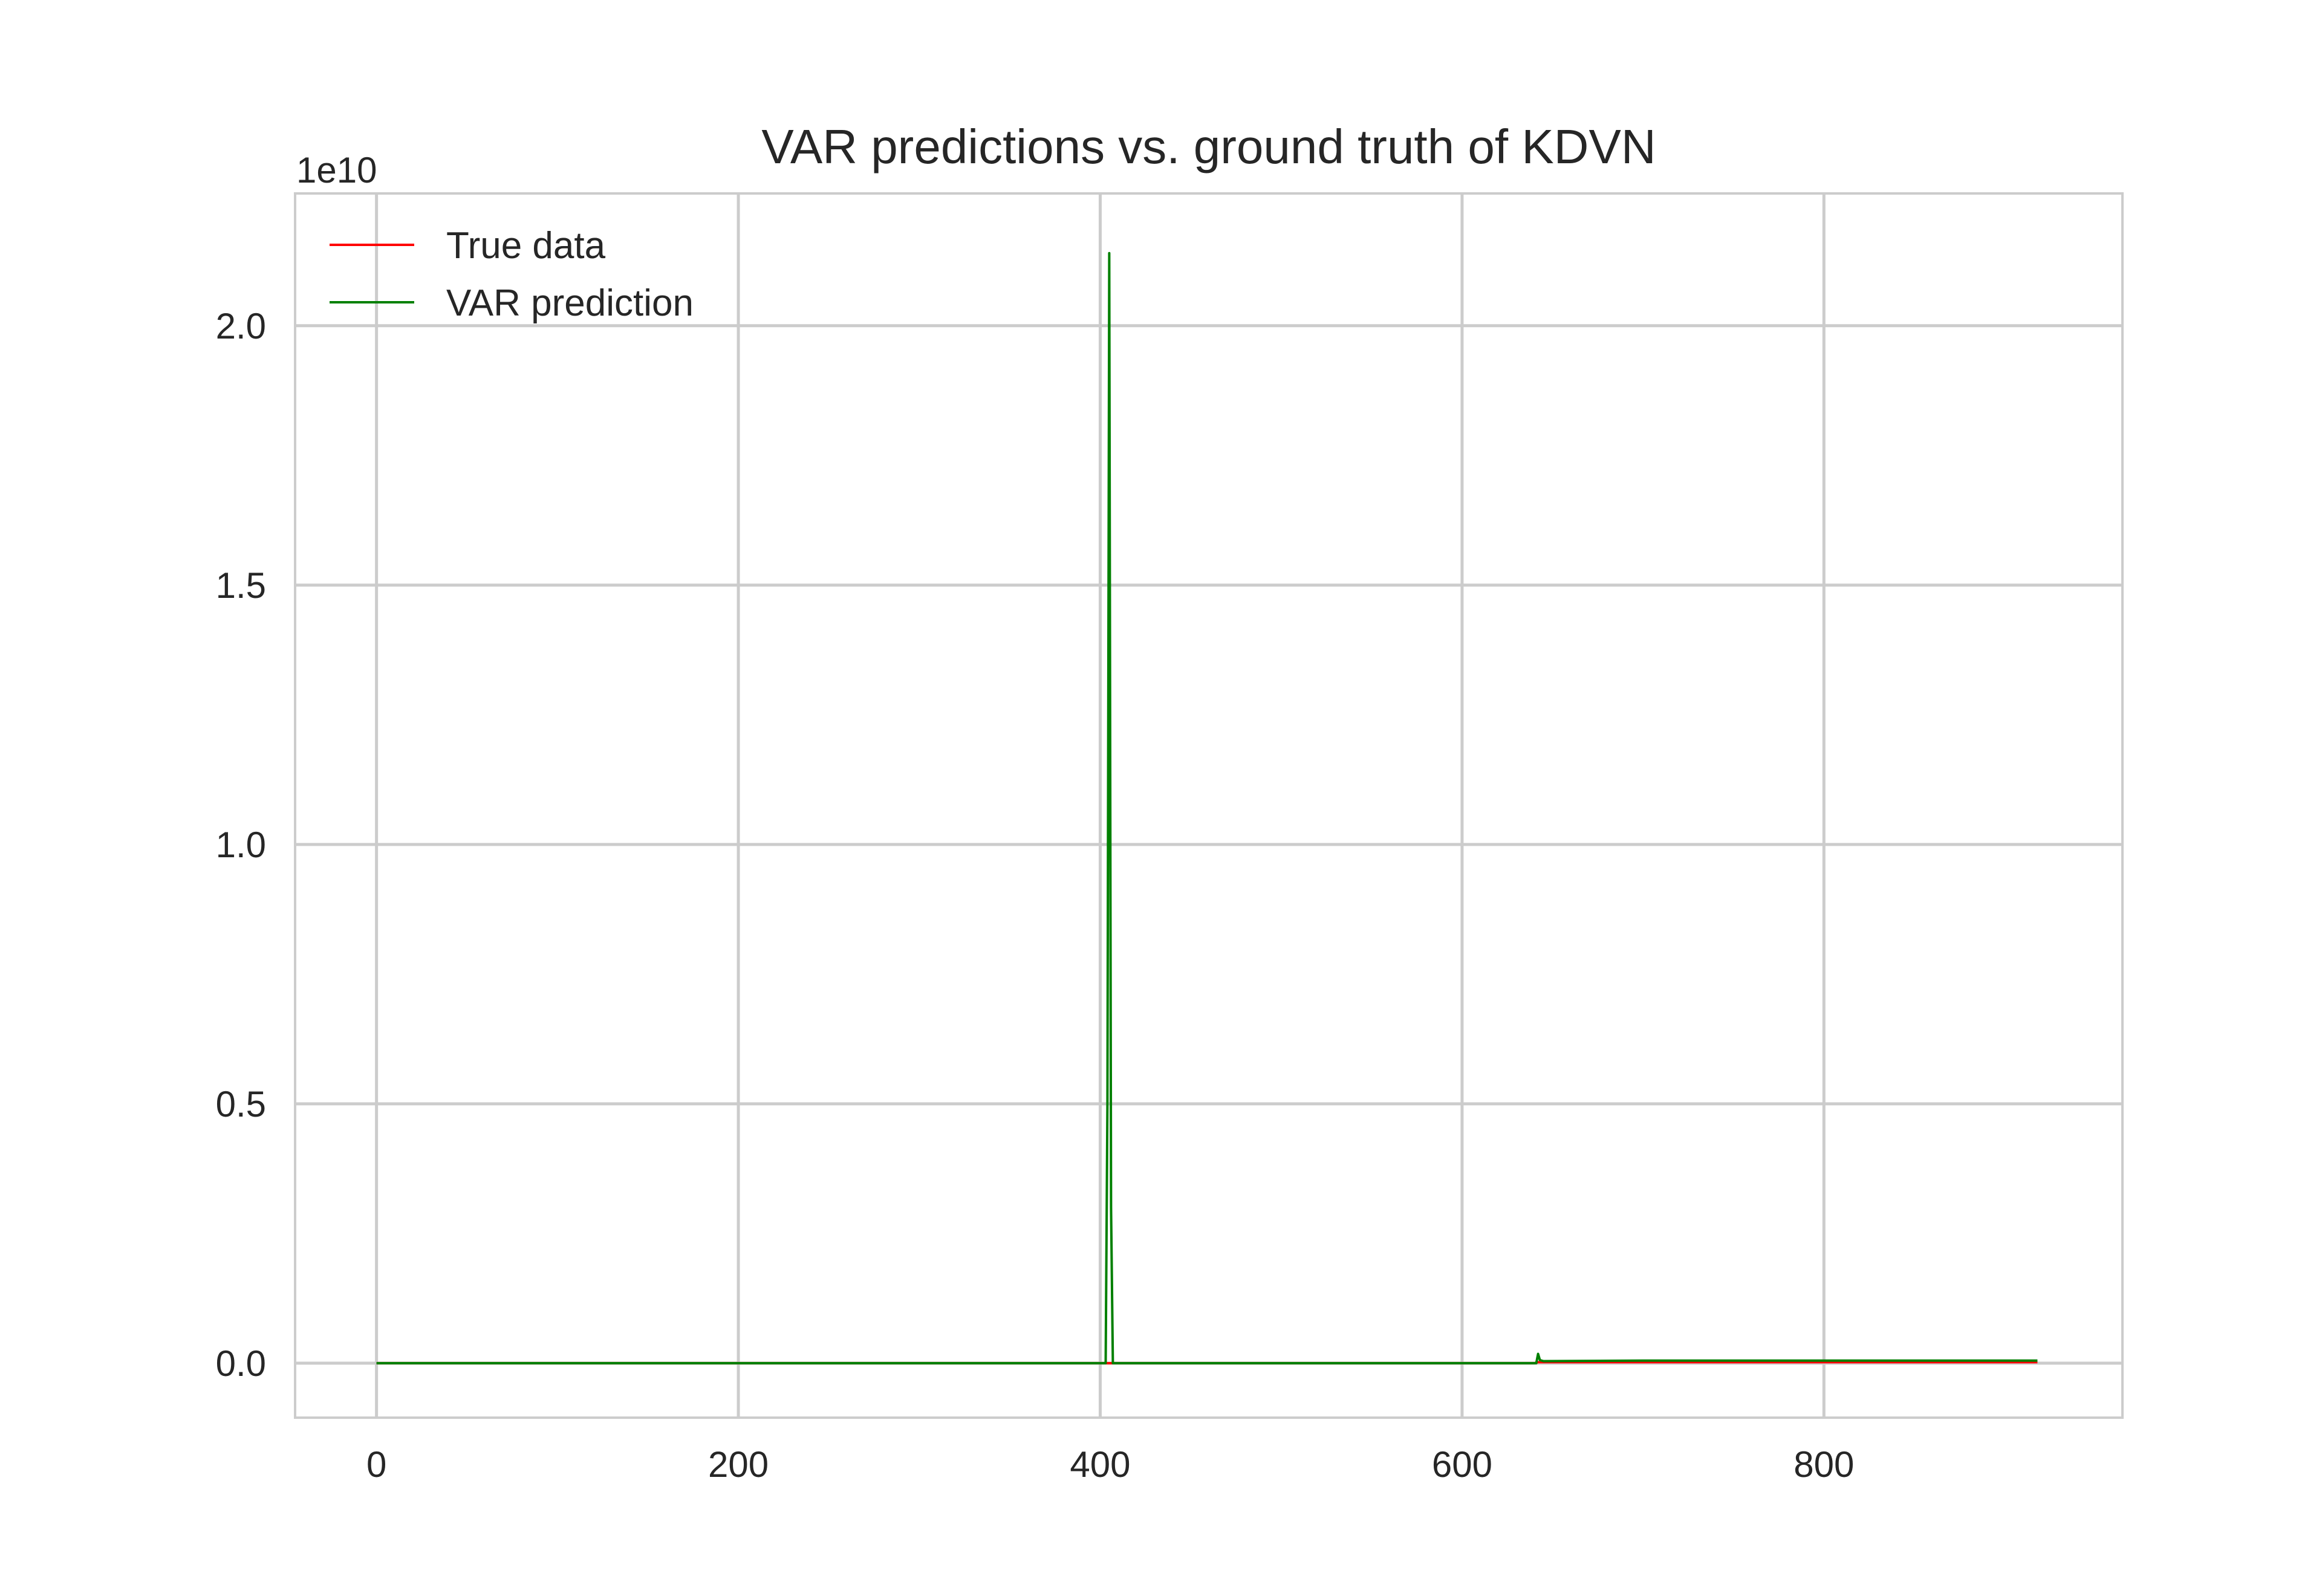  I want to click on x-tick-label: 600, so click(1462, 1464).